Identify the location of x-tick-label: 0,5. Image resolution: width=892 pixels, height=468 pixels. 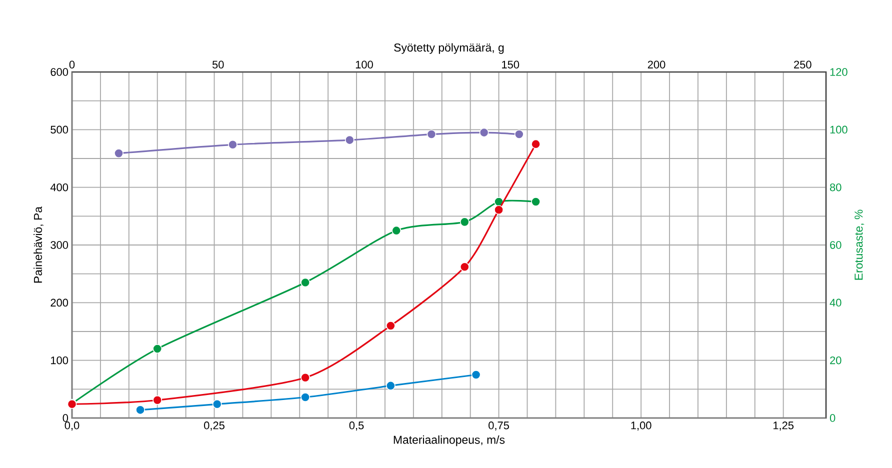
(356, 426).